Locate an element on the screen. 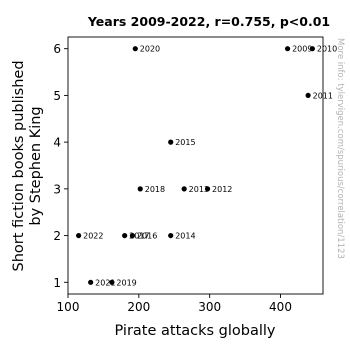 The height and width of the screenshot is (344, 350). data-point-label: 2015 is located at coordinates (185, 142).